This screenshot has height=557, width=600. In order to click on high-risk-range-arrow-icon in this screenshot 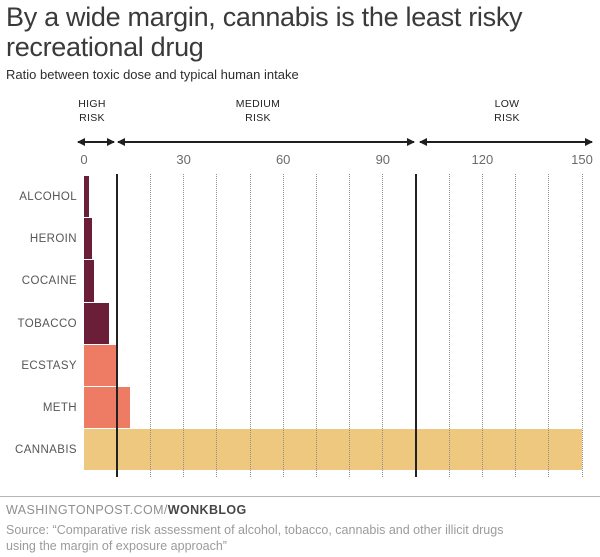, I will do `click(96, 141)`.